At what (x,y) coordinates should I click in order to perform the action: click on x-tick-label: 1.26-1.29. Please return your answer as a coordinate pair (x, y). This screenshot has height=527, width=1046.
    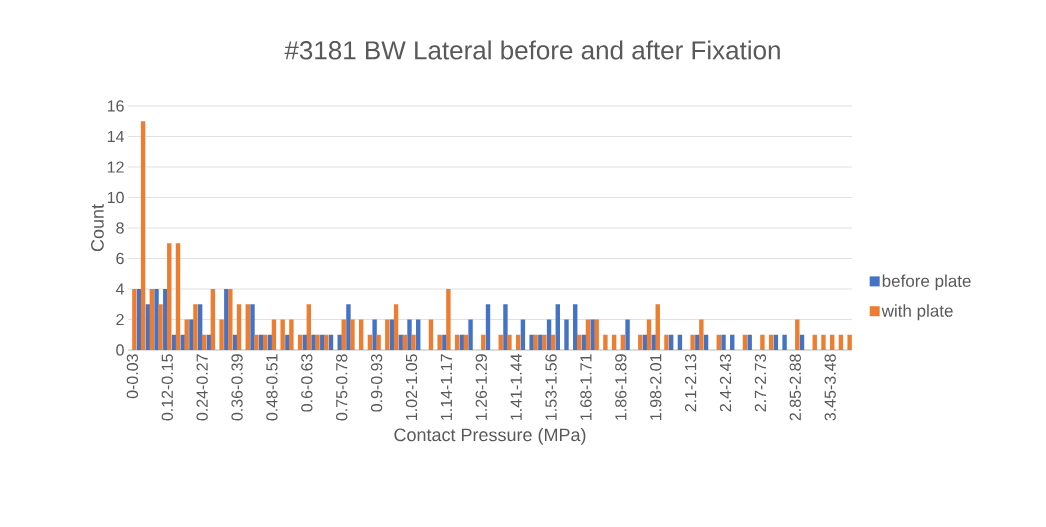
    Looking at the image, I should click on (481, 387).